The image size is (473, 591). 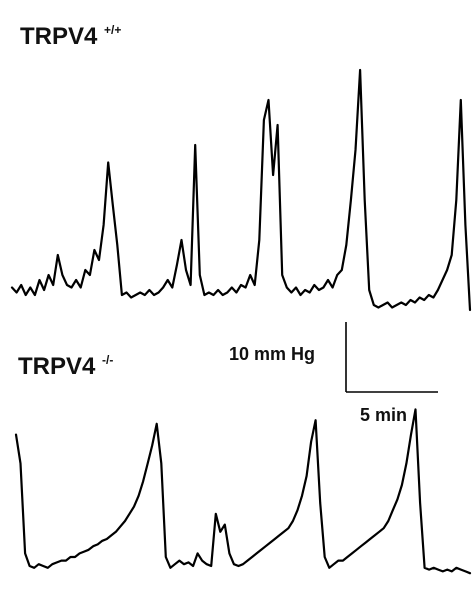 I want to click on scale-bar-x-label: 5 min, so click(x=383, y=415).